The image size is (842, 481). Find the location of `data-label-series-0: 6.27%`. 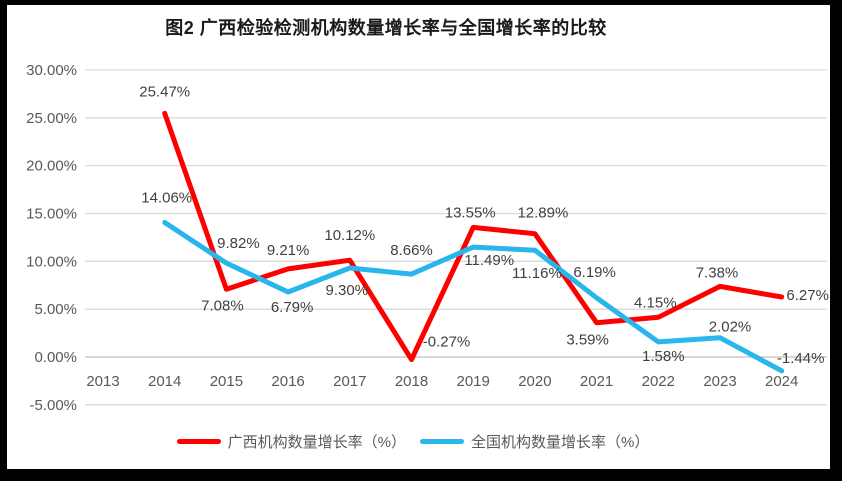

data-label-series-0: 6.27% is located at coordinates (807, 295).